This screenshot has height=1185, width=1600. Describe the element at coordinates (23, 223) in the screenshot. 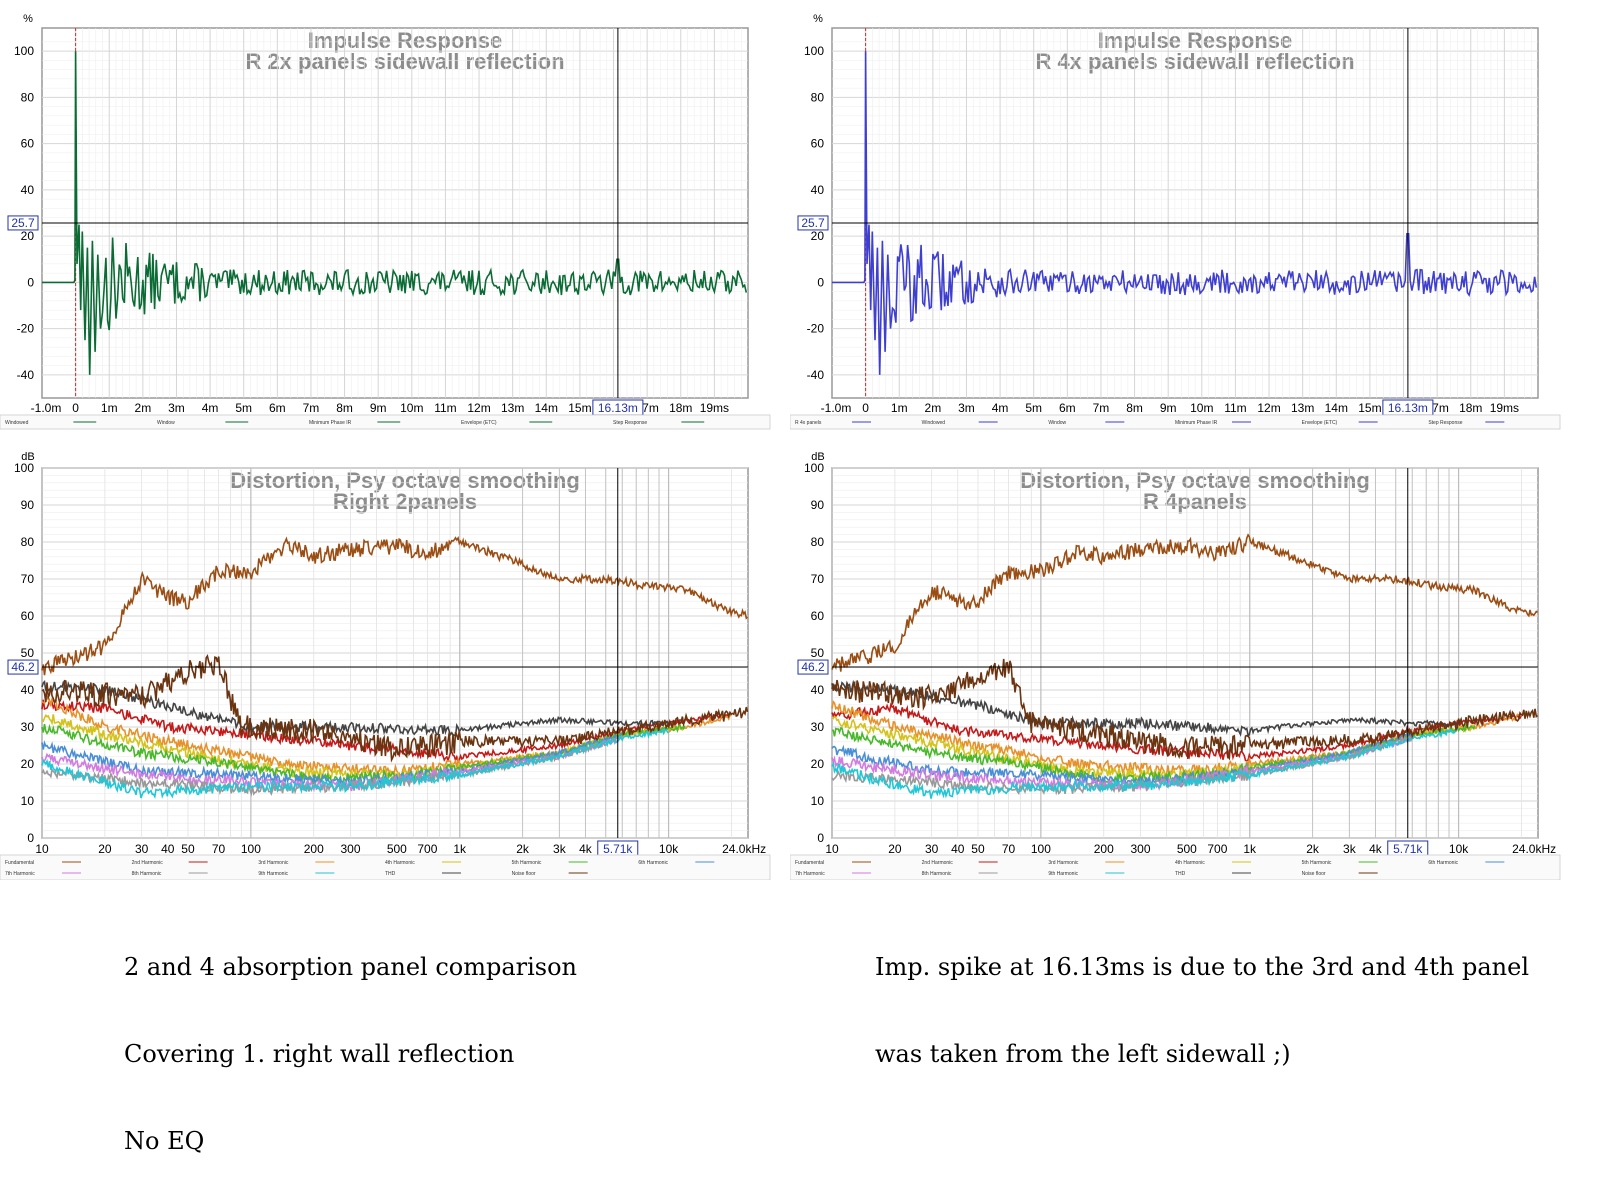

I see `cursor-y-readout: 25.7` at that location.